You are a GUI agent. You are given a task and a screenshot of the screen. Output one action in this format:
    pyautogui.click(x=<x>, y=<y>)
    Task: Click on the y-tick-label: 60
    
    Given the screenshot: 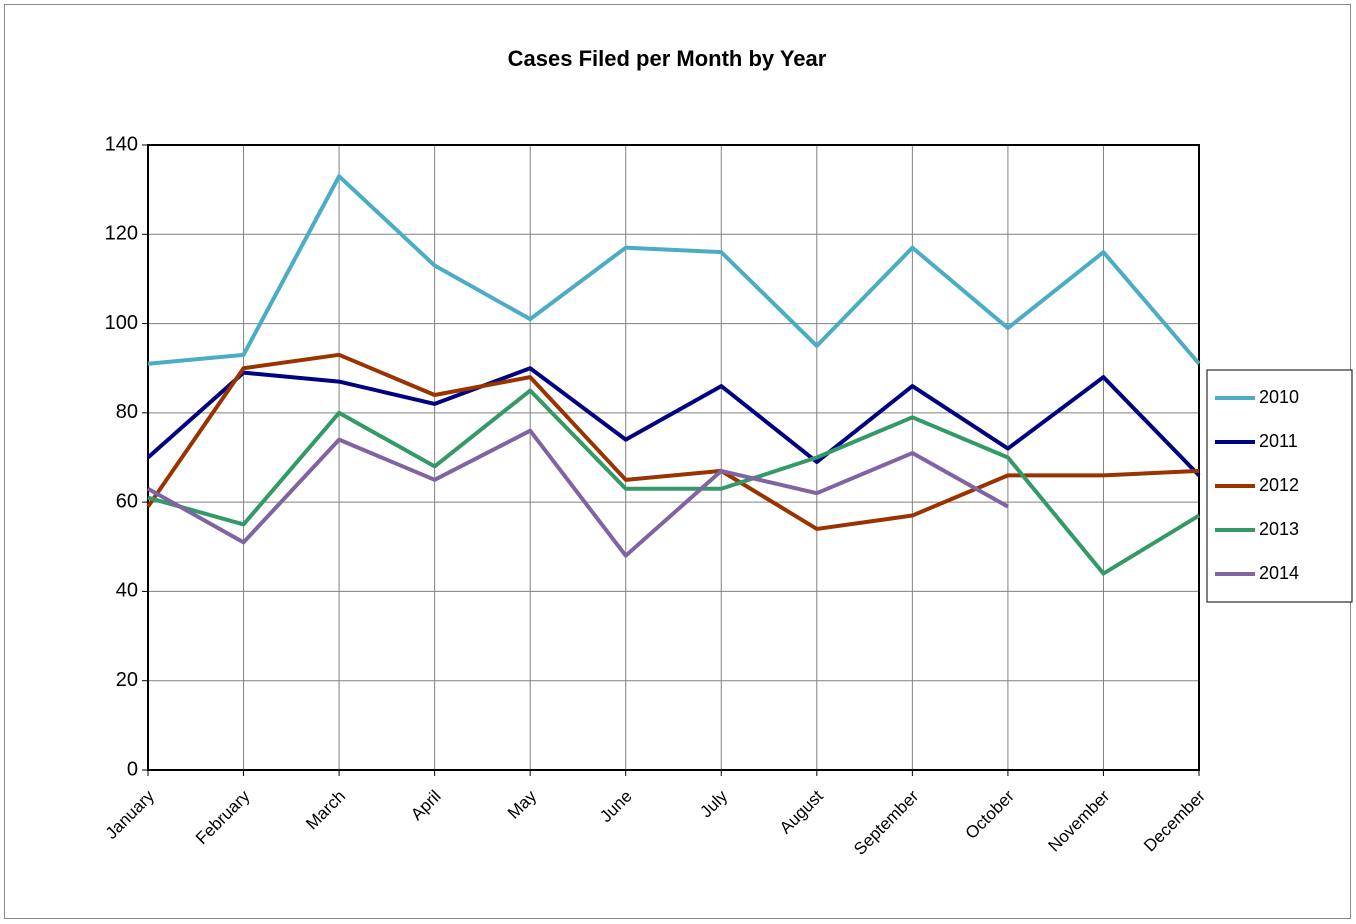 What is the action you would take?
    pyautogui.click(x=127, y=501)
    